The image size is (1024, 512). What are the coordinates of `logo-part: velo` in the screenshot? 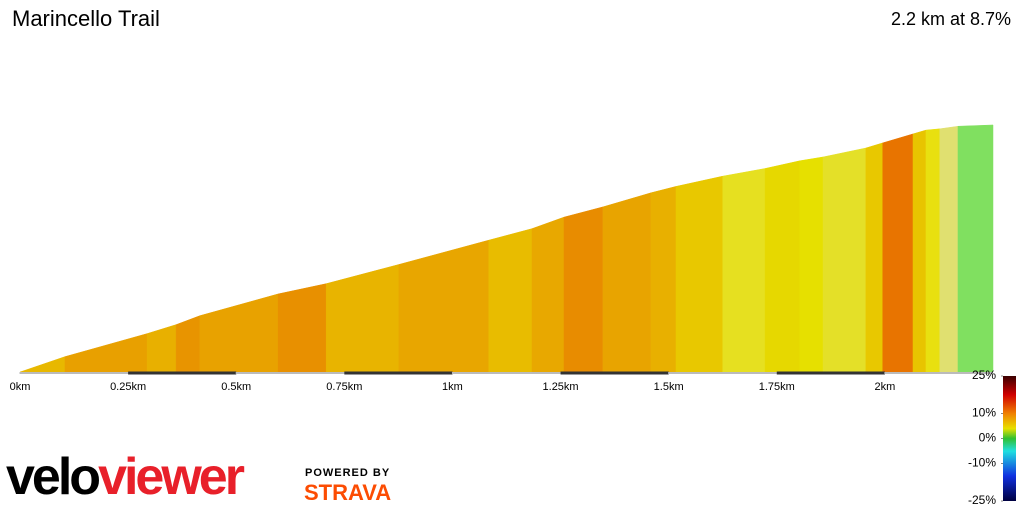 It's located at (52, 477).